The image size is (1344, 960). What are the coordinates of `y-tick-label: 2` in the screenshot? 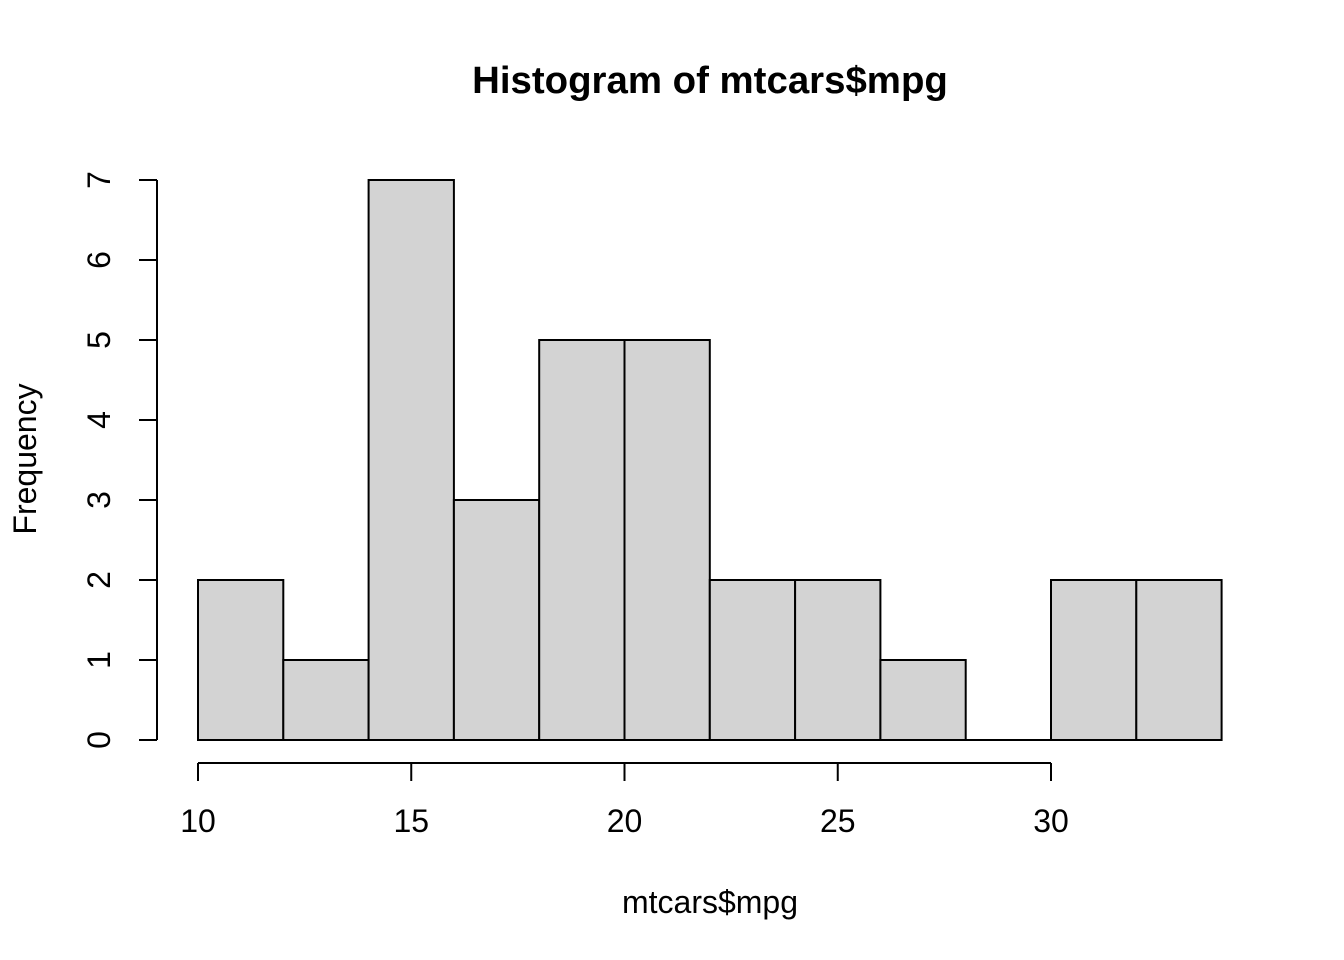 It's located at (99, 580).